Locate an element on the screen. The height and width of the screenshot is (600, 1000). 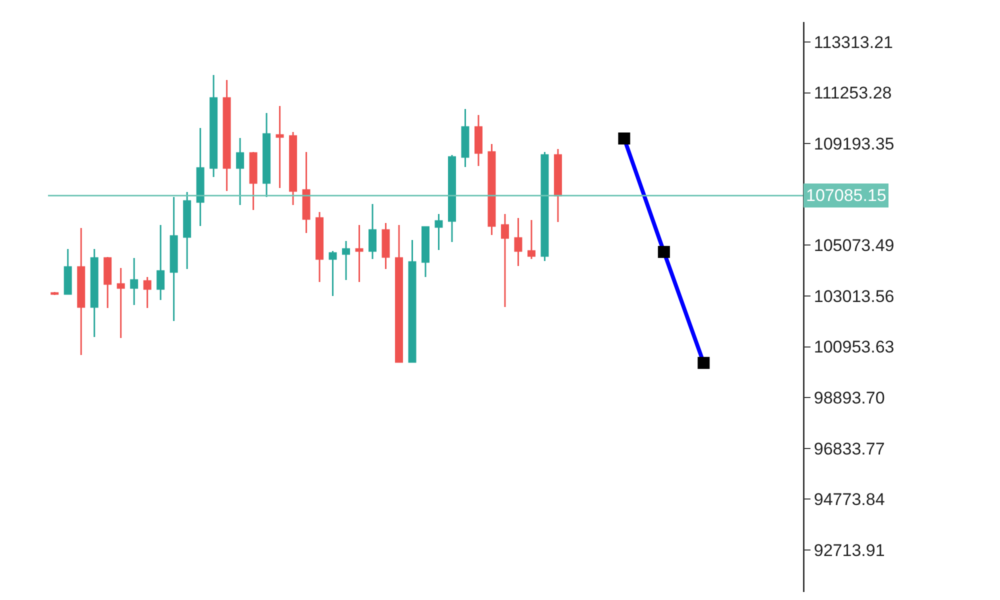
y-tick-label: 92713.91 is located at coordinates (849, 550).